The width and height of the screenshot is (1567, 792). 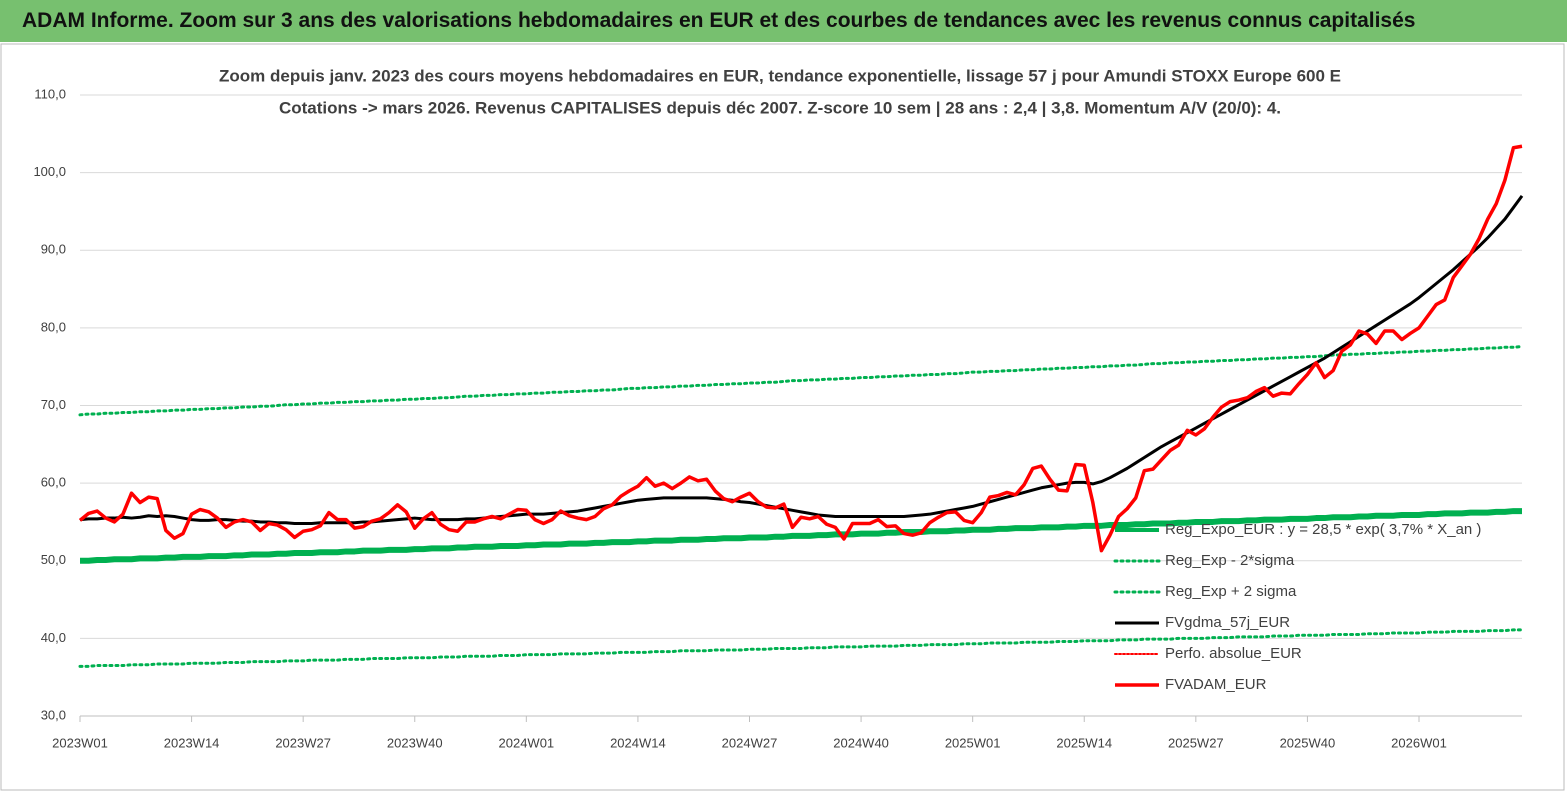 What do you see at coordinates (53, 404) in the screenshot?
I see `y-tick-label: 70,0` at bounding box center [53, 404].